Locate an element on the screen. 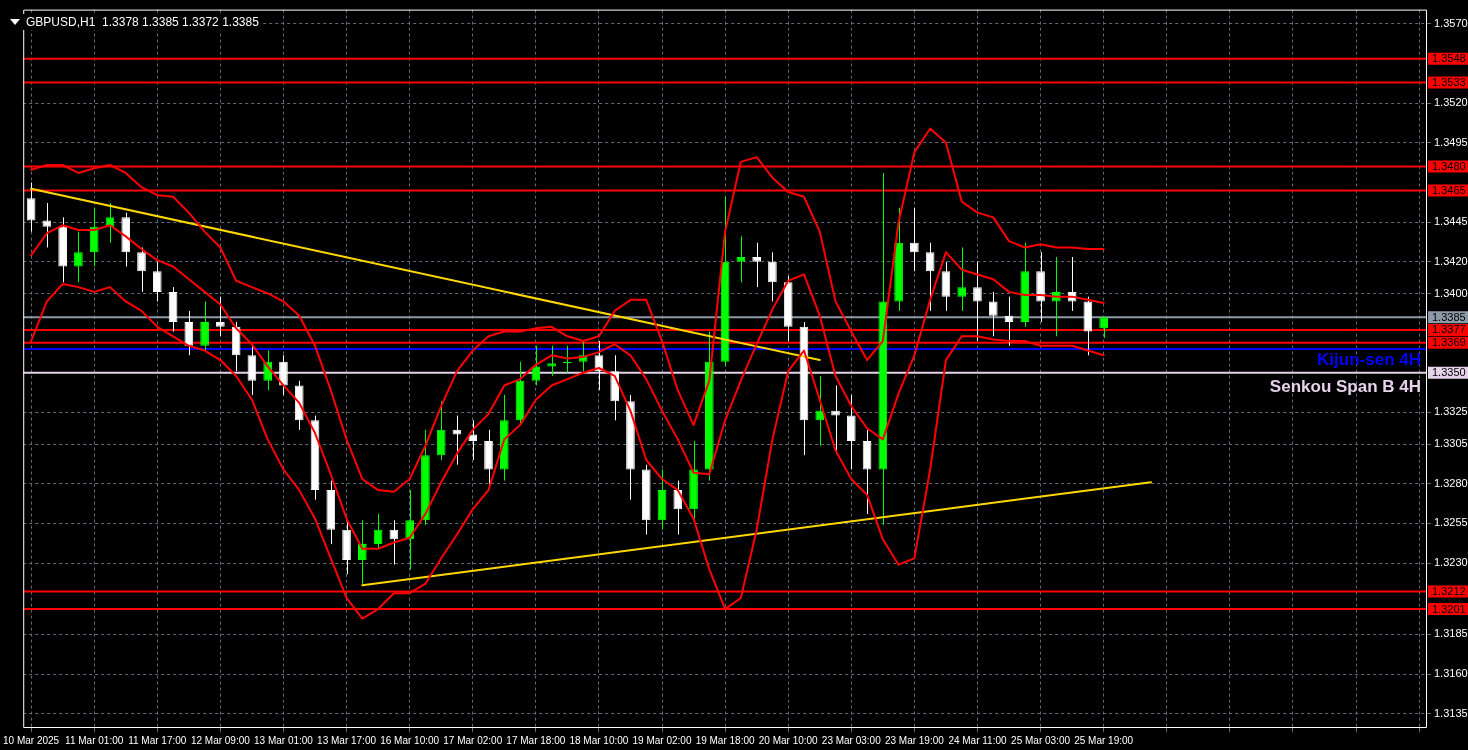  x-tick-label: 12 Mar 09:00 is located at coordinates (220, 740).